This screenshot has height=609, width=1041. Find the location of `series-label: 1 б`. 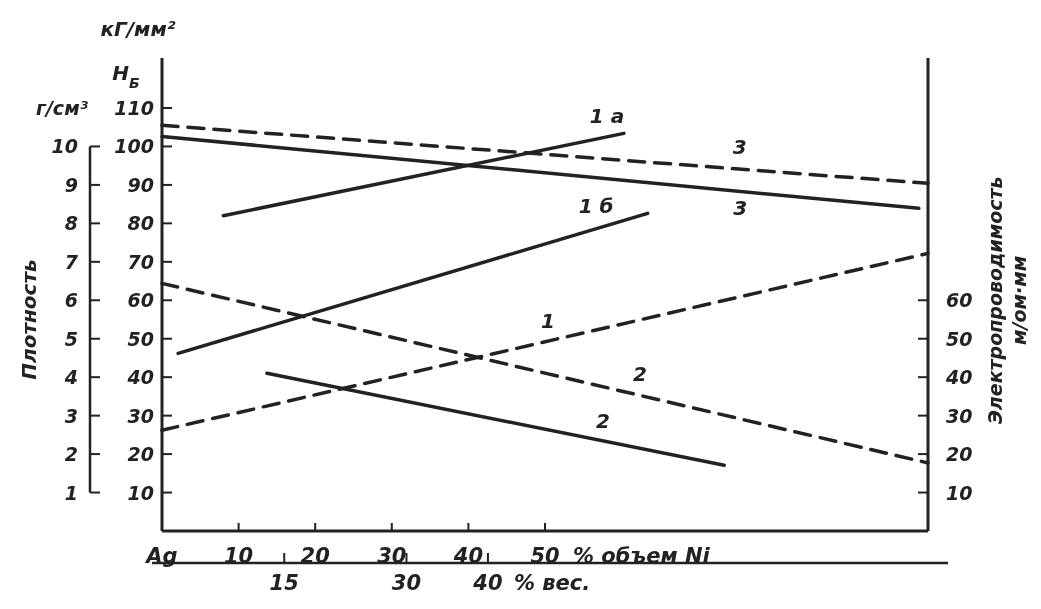

series-label: 1 б is located at coordinates (596, 206).